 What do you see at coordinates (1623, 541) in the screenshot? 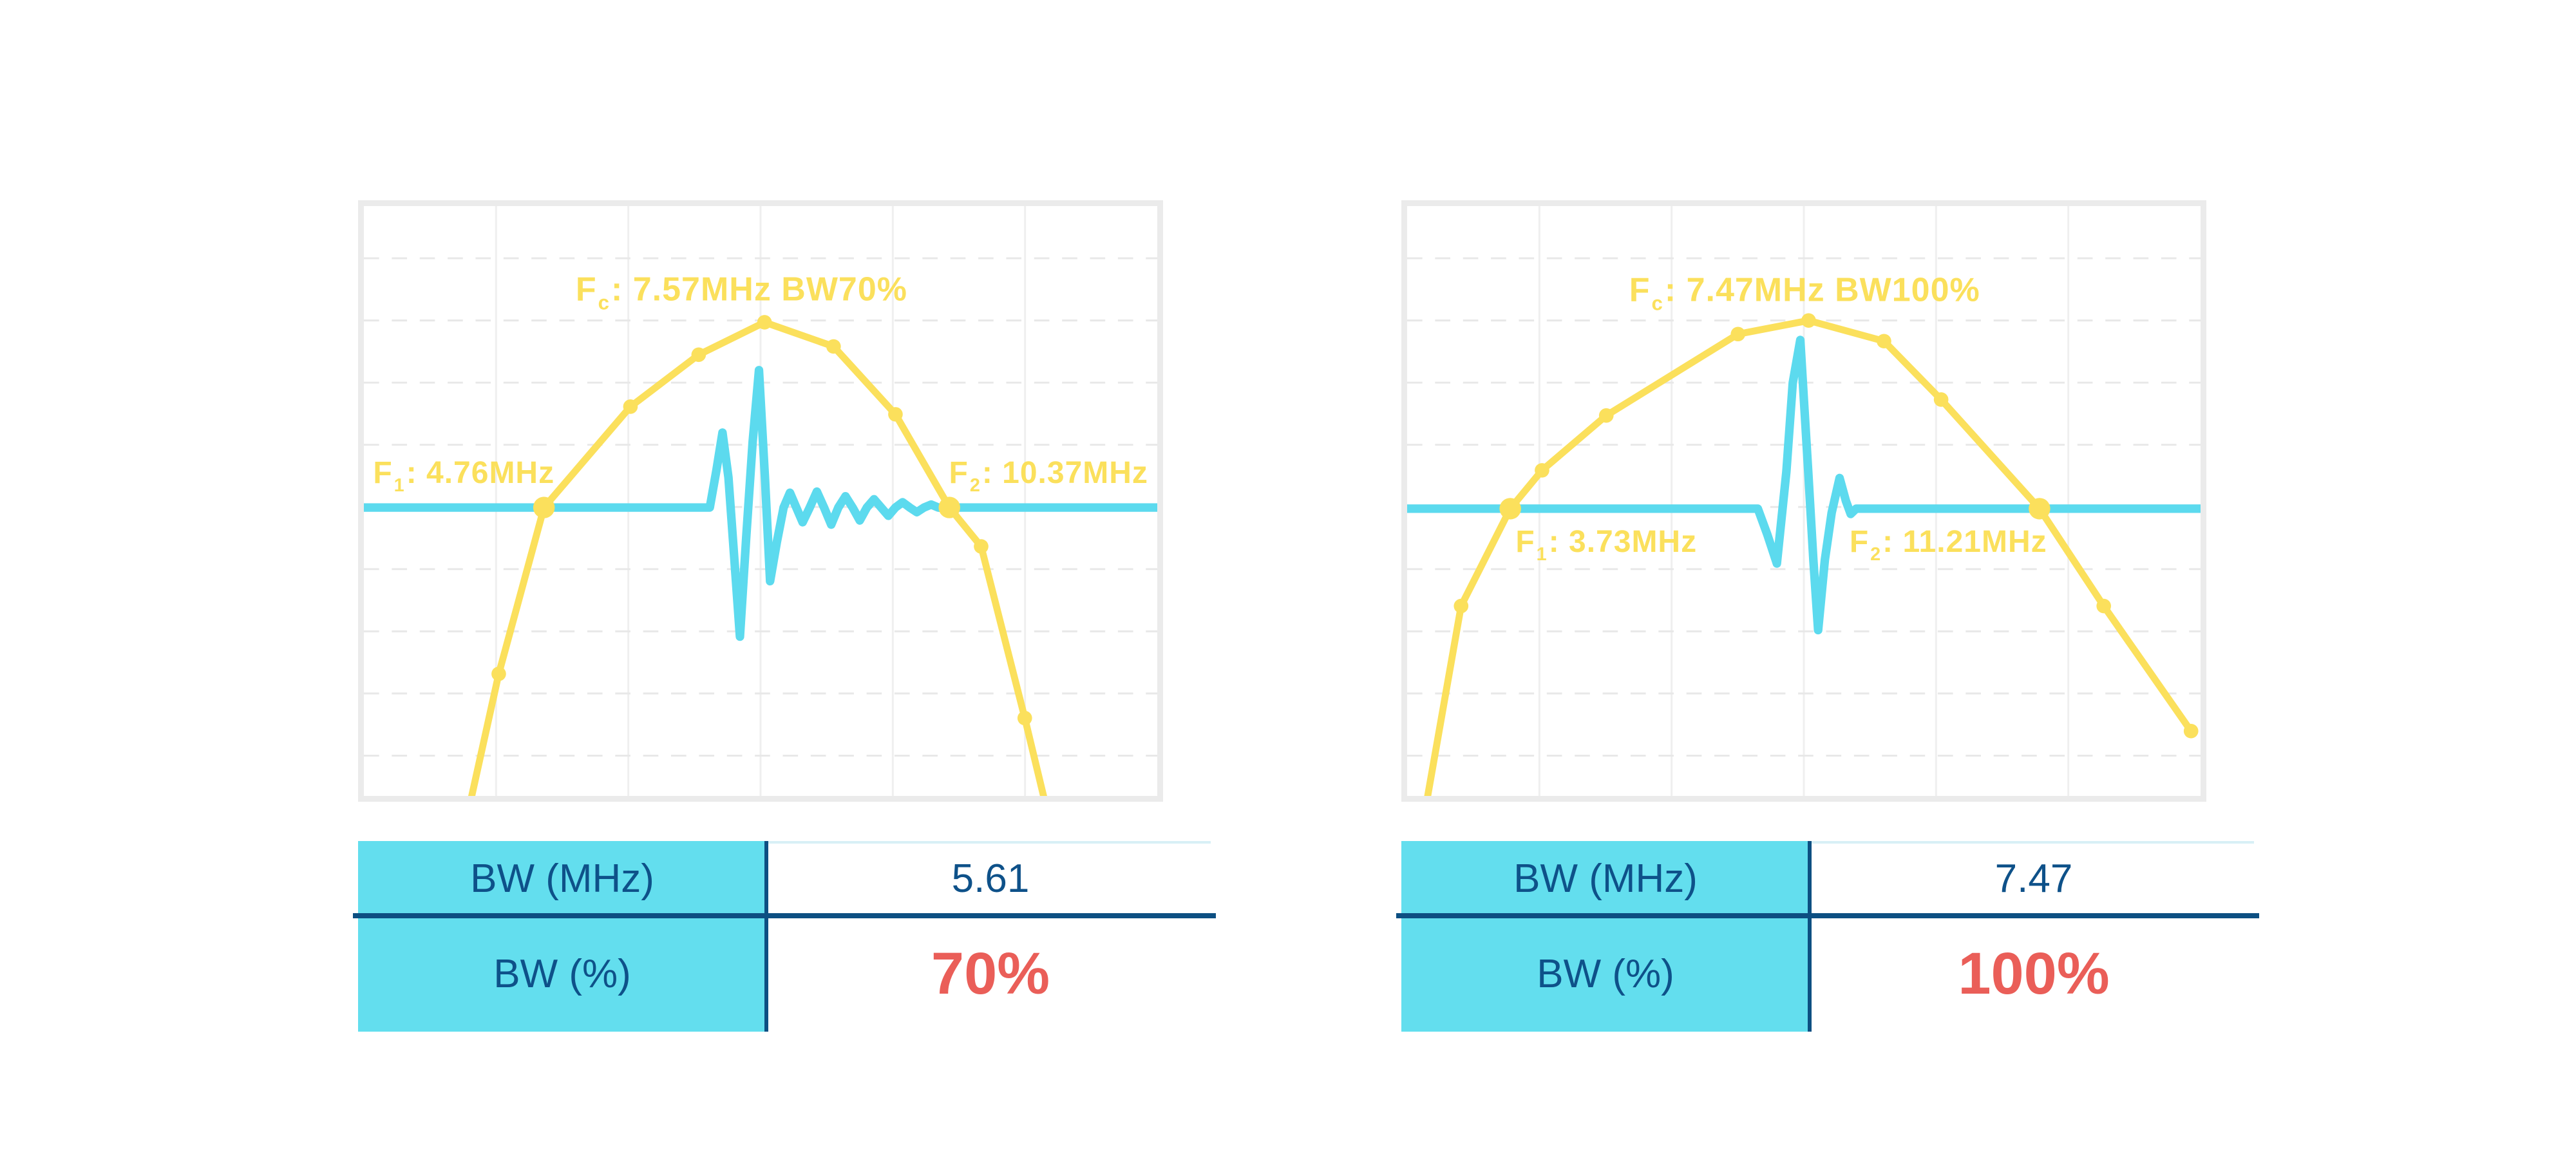
I see `f1-annotation-text: : 3.73MHz` at bounding box center [1623, 541].